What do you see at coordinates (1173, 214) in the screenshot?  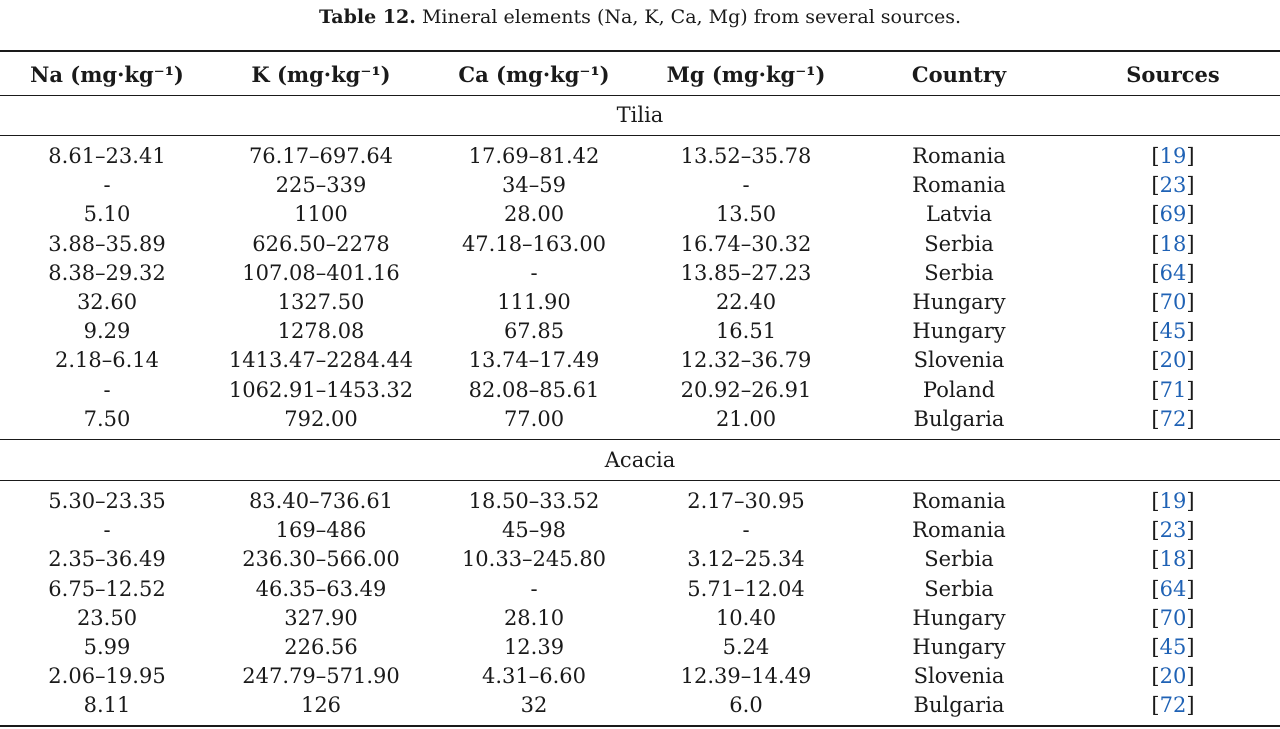 I see `source-reference-link: 69` at bounding box center [1173, 214].